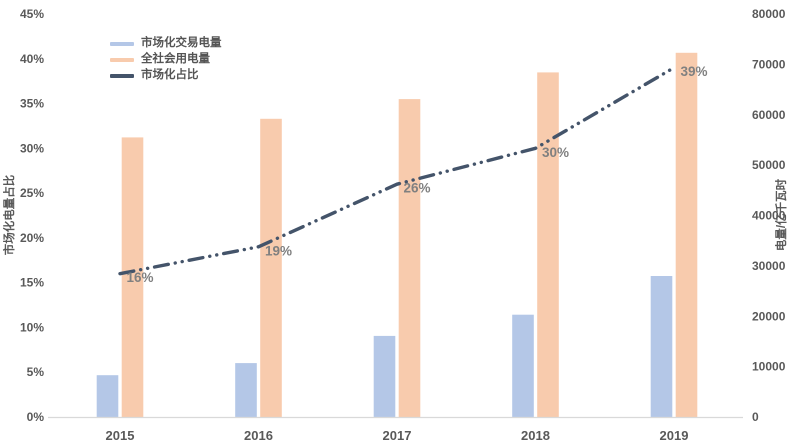 The image size is (800, 443). I want to click on legend-item-market-share: 市场化占比, so click(166, 76).